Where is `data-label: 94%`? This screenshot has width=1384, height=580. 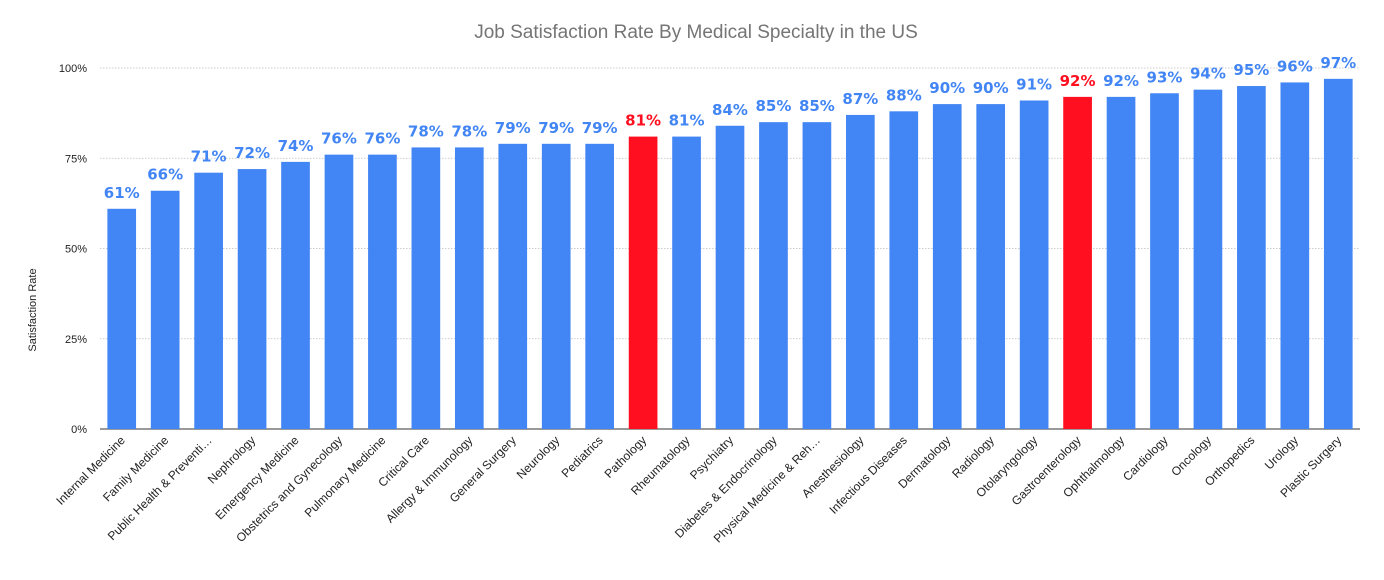
data-label: 94% is located at coordinates (1208, 74).